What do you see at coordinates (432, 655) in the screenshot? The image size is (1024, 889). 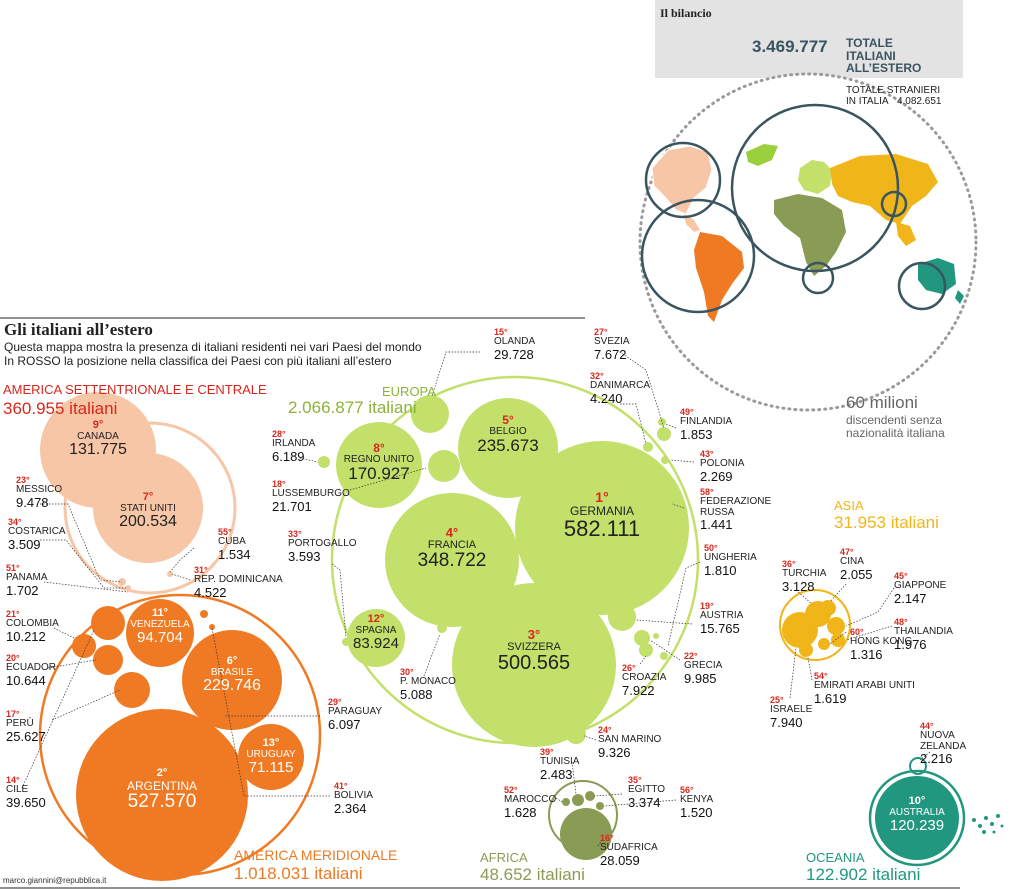 I see `leader-monaco` at bounding box center [432, 655].